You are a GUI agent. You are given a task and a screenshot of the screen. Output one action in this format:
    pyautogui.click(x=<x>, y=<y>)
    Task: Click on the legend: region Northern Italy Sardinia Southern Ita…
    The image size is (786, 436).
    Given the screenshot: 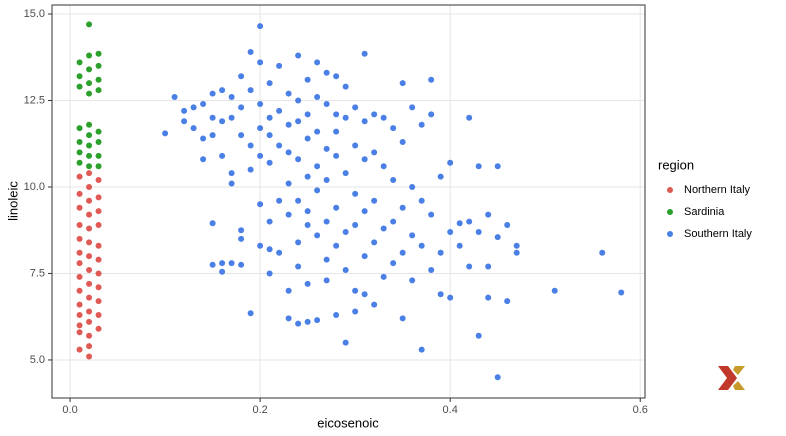 What is the action you would take?
    pyautogui.click(x=705, y=198)
    